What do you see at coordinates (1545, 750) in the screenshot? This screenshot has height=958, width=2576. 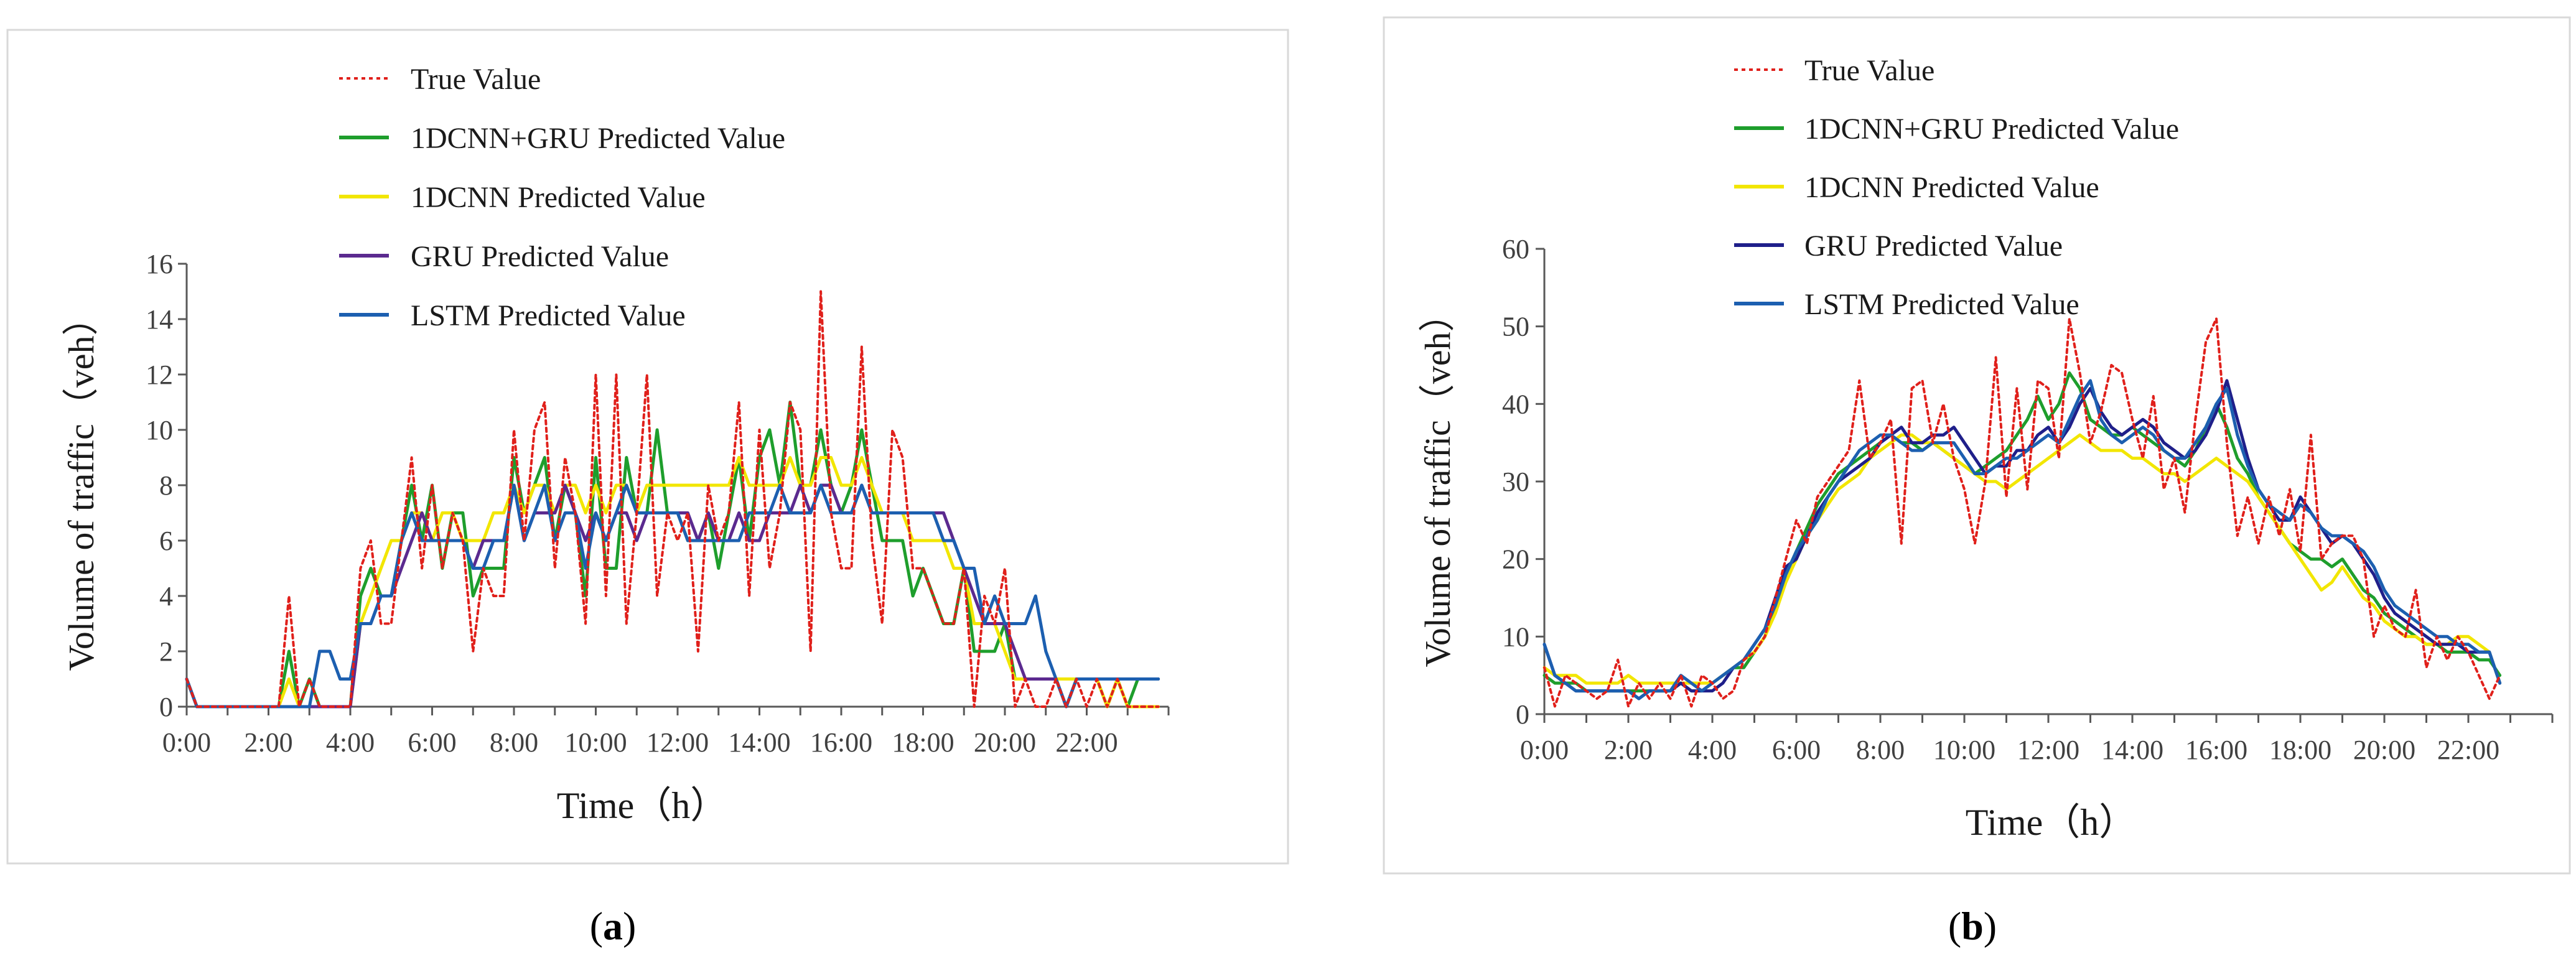 I see `panel-b-x-tick-label: 0:00` at bounding box center [1545, 750].